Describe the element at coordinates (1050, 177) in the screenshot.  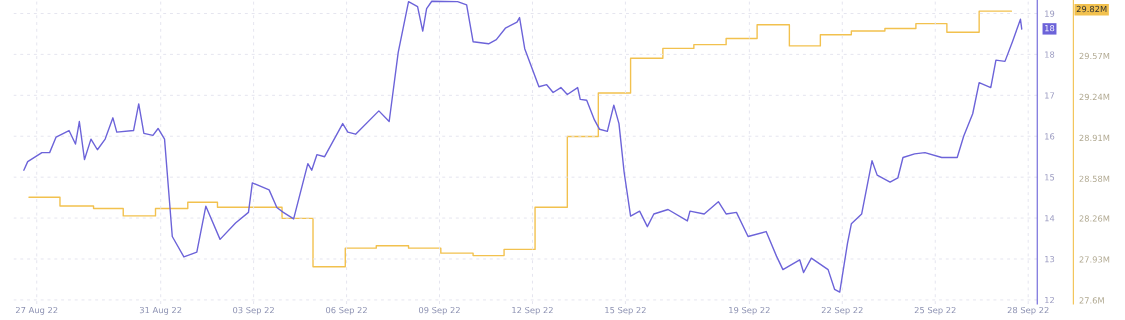
I see `y-tick-label: 15` at that location.